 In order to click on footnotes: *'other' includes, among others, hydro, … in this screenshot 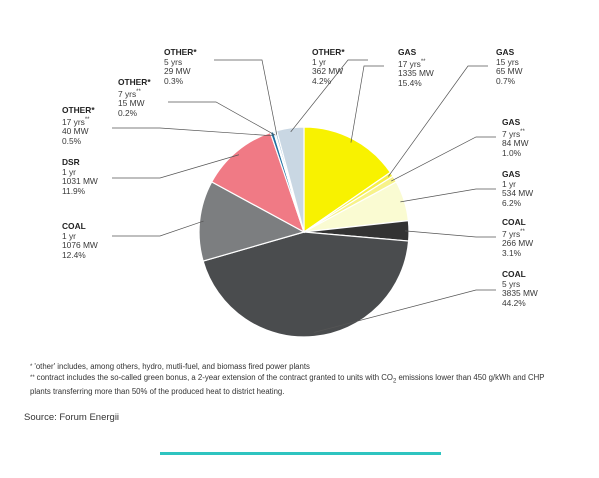, I will do `click(290, 379)`.